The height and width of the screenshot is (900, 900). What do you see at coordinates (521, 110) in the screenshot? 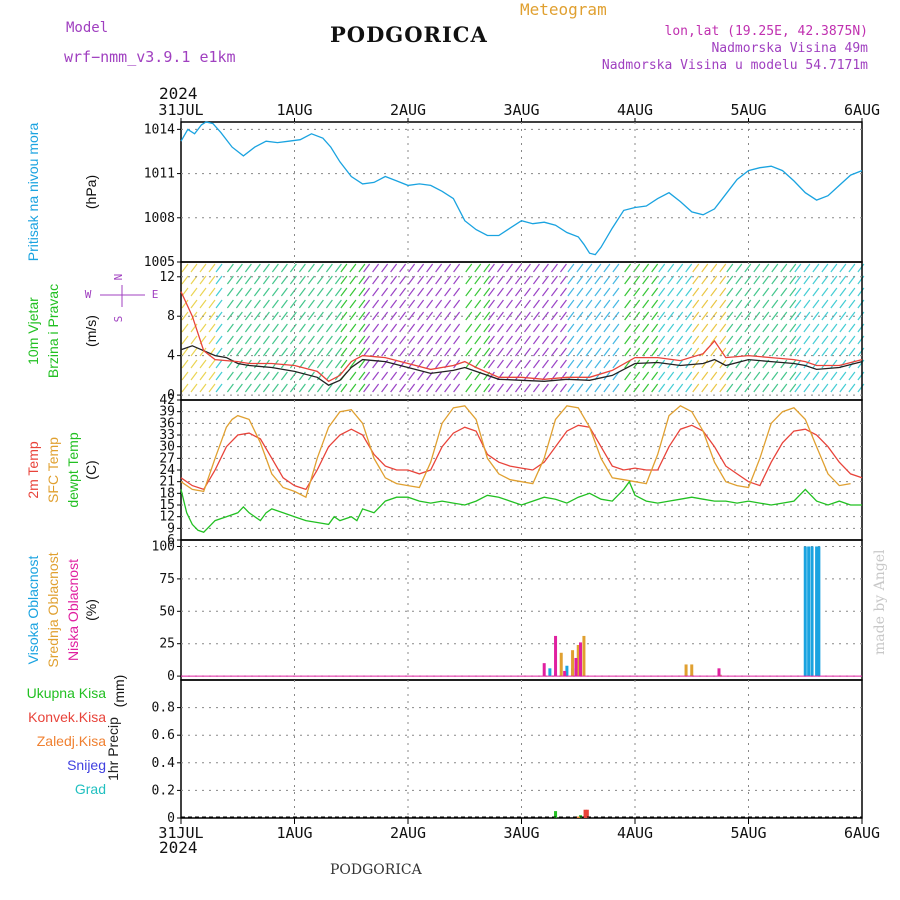
I see `x-tick-label-top: 3AUG` at bounding box center [521, 110].